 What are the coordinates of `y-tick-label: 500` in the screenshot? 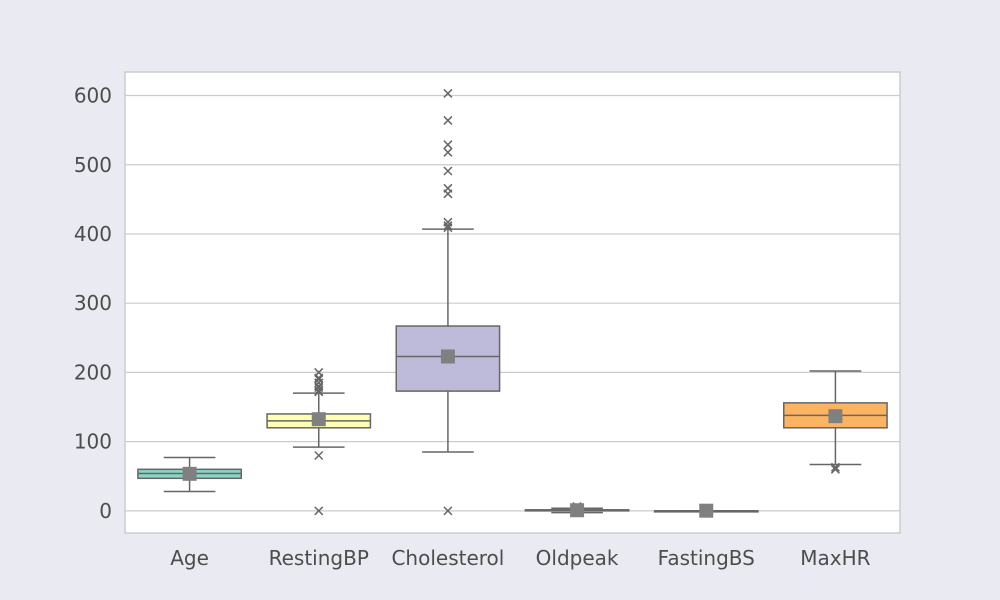 It's located at (93, 165).